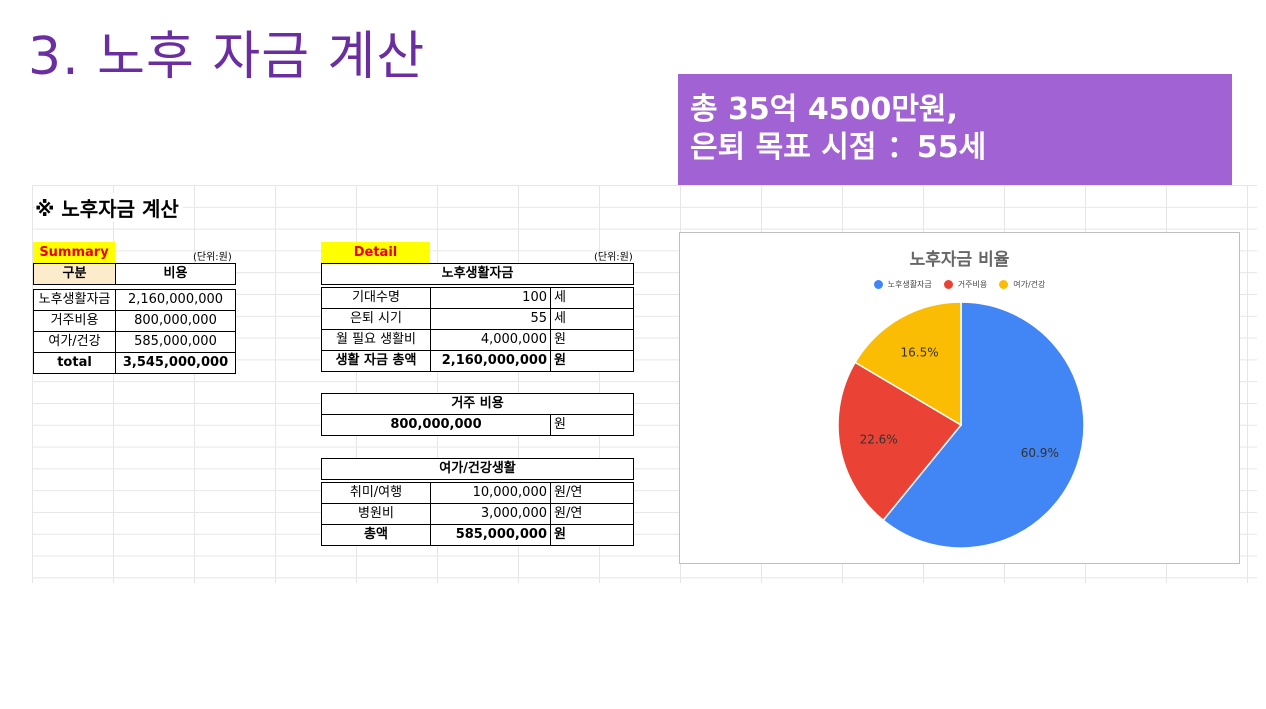 Image resolution: width=1266 pixels, height=709 pixels. Describe the element at coordinates (490, 298) in the screenshot. I see `cell: 100` at that location.